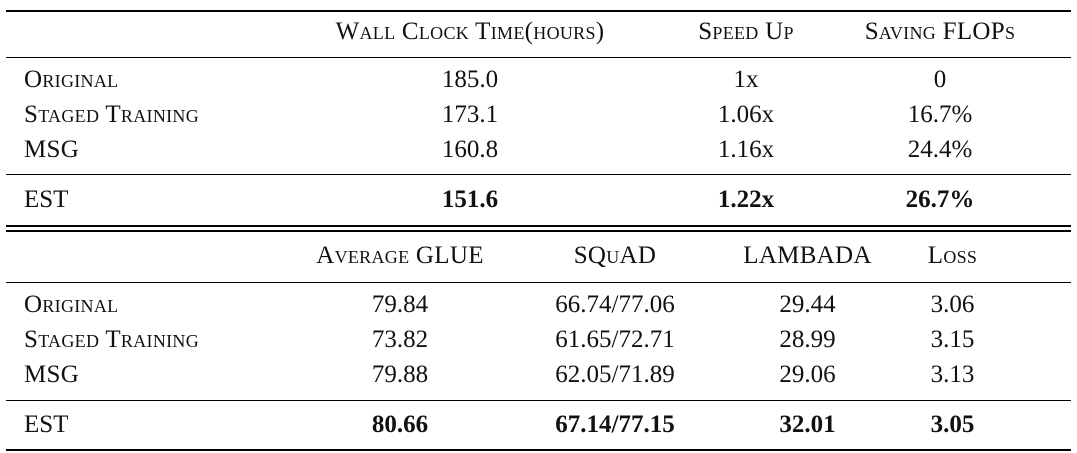 The height and width of the screenshot is (453, 1077). What do you see at coordinates (538, 200) in the screenshot?
I see `table-row-best: EST 151.6 1.22x 26.7%` at bounding box center [538, 200].